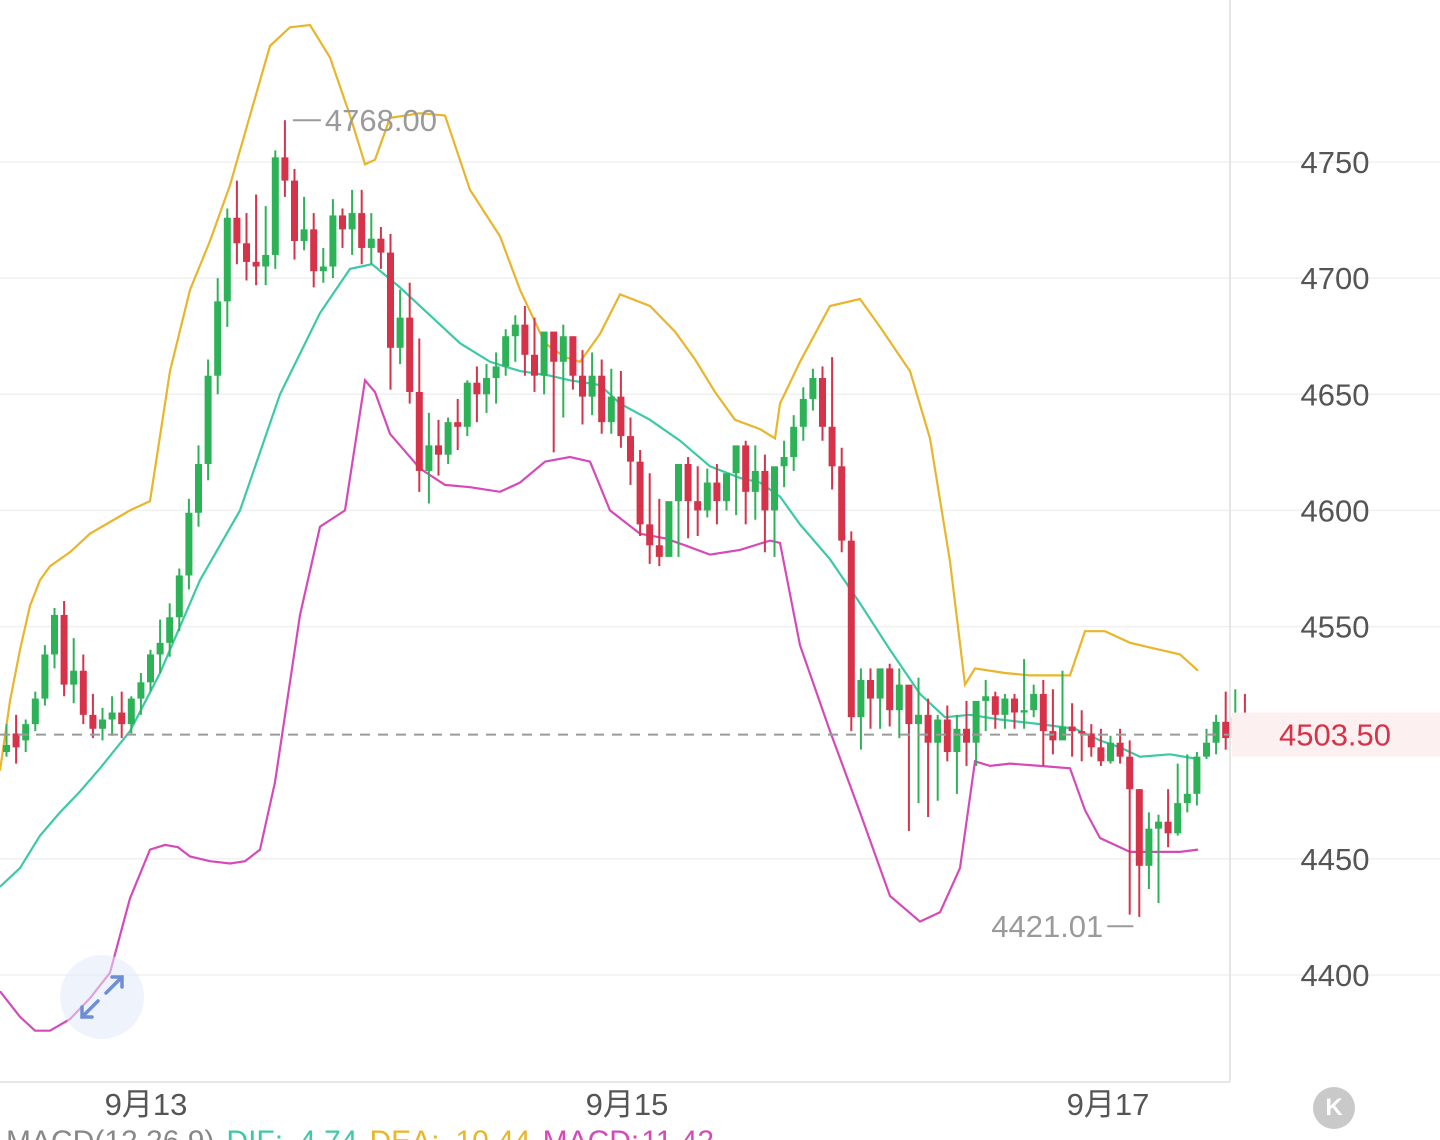  I want to click on x-tick-label: 9月17, so click(1108, 1104).